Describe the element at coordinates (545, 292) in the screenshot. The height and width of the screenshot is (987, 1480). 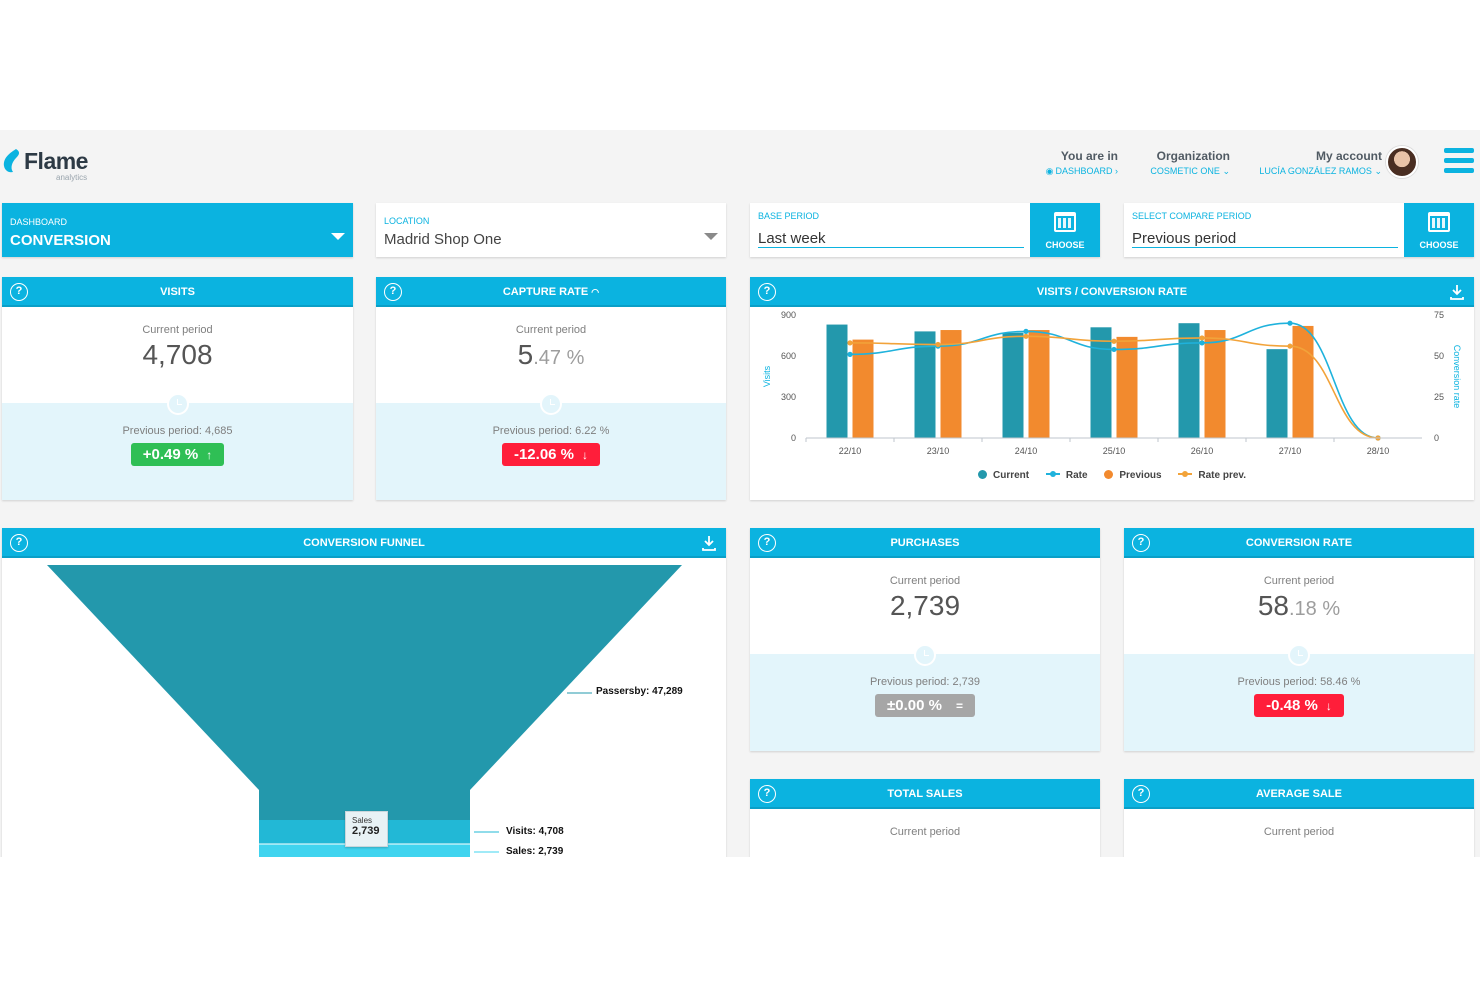
I see `card-title: CAPTURE RATE` at that location.